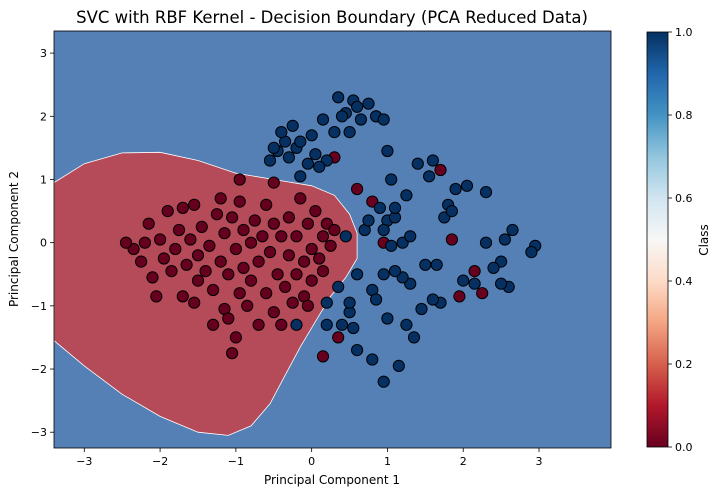 The height and width of the screenshot is (495, 714). I want to click on colorbar-tick-label: 0.2, so click(684, 364).